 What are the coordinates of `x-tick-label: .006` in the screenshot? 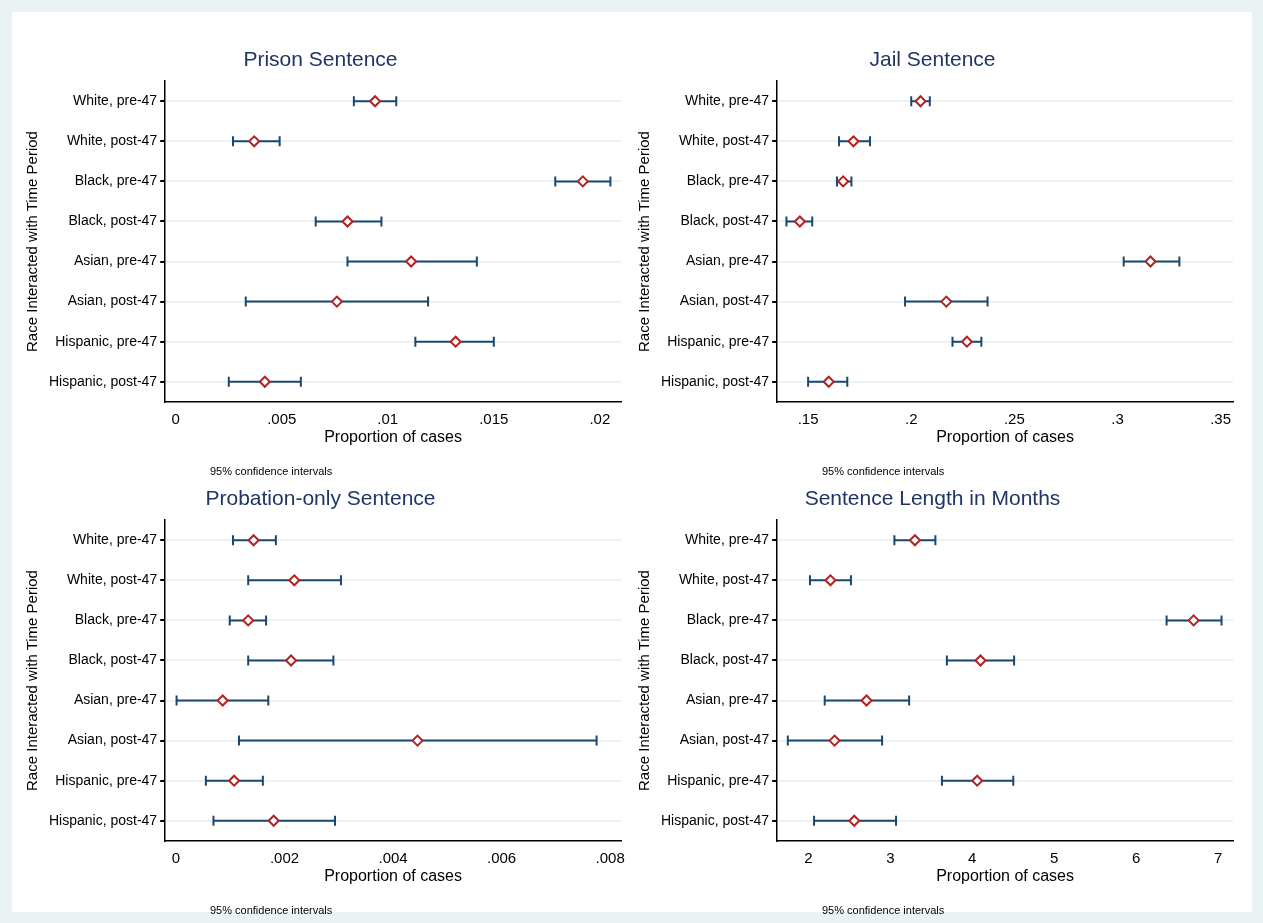 It's located at (502, 857).